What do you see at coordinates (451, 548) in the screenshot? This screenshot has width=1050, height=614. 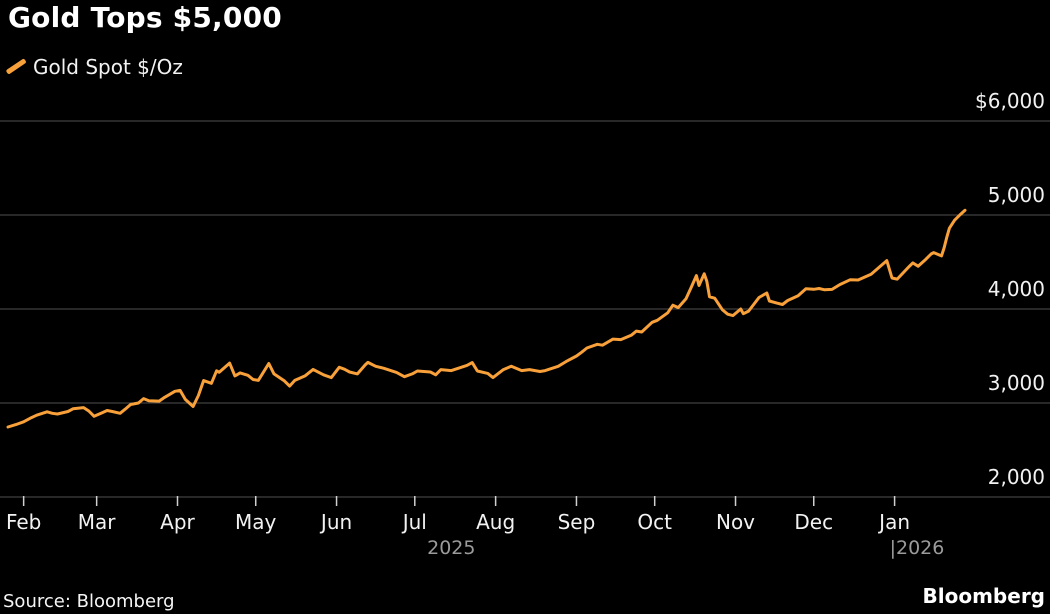 I see `year-label-2025: 2025` at bounding box center [451, 548].